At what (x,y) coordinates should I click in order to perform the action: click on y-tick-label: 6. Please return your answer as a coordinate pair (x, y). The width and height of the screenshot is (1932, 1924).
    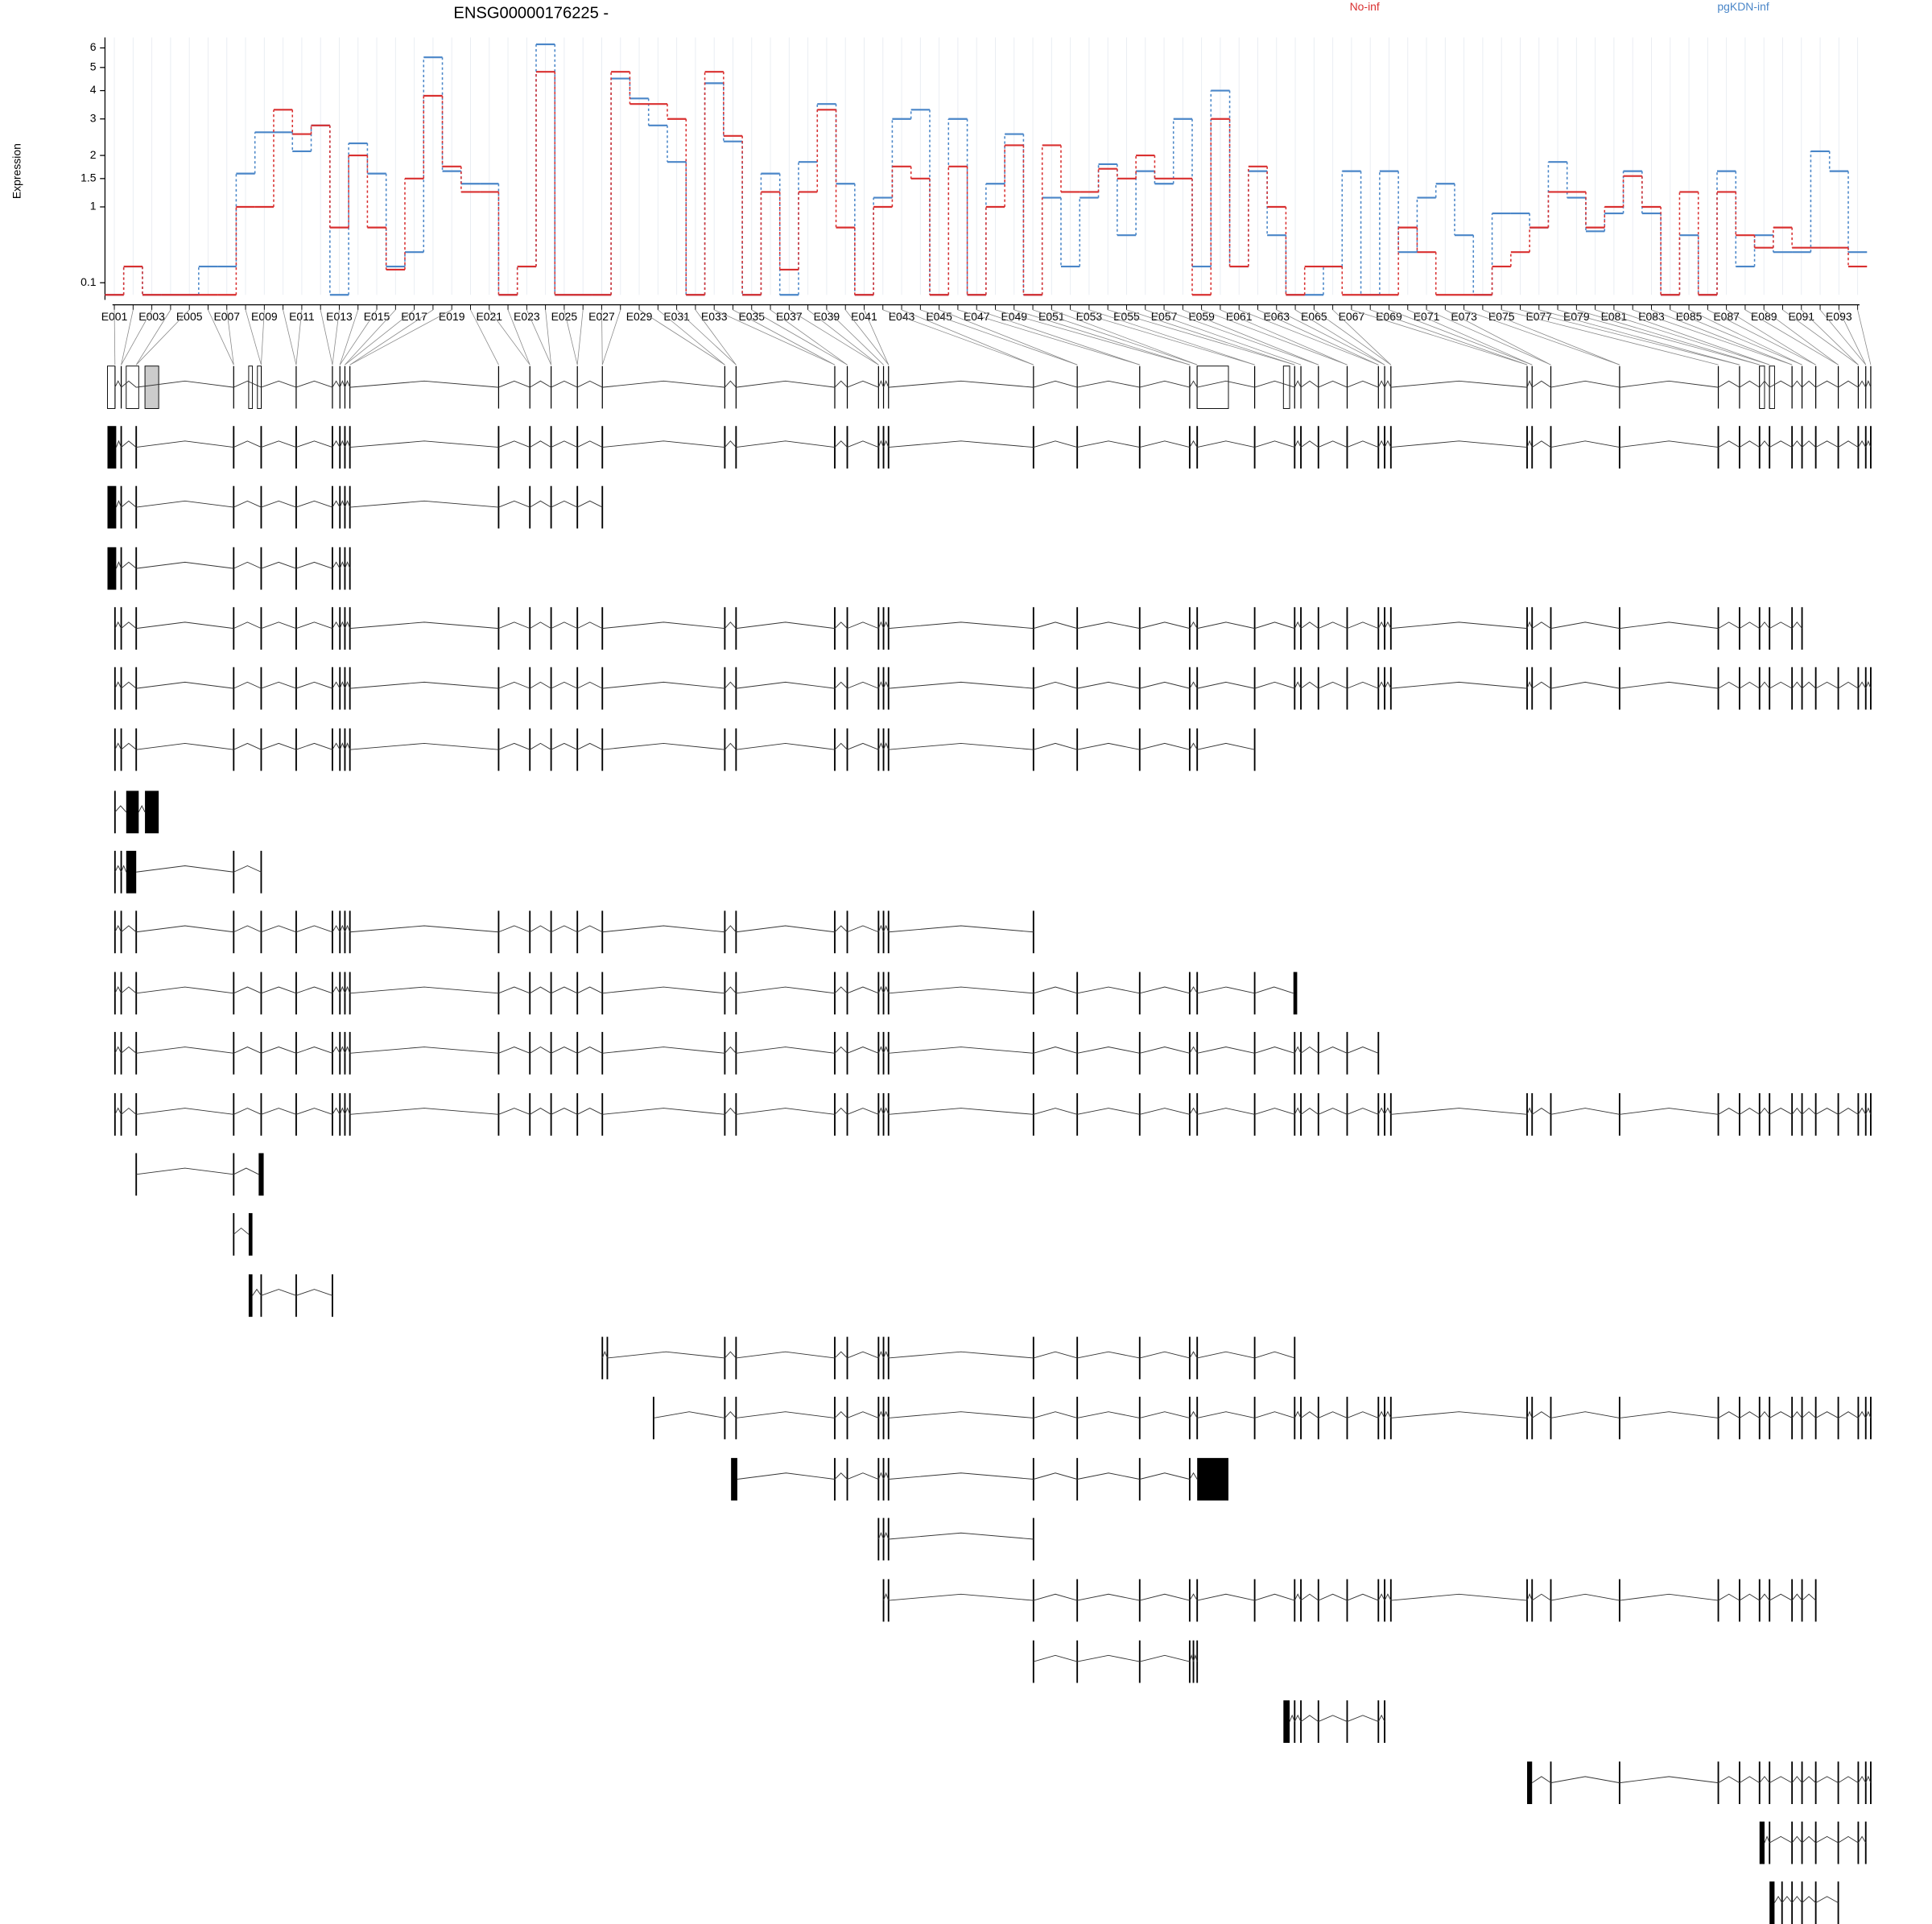
    Looking at the image, I should click on (93, 46).